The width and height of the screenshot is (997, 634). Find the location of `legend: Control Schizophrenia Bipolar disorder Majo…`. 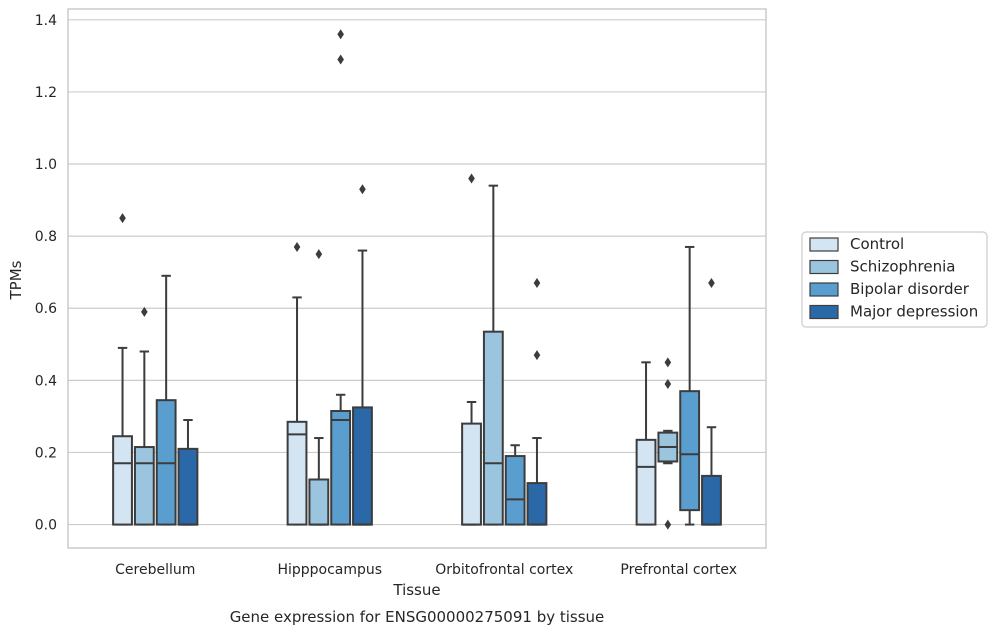

legend: Control Schizophrenia Bipolar disorder Majo… is located at coordinates (894, 279).